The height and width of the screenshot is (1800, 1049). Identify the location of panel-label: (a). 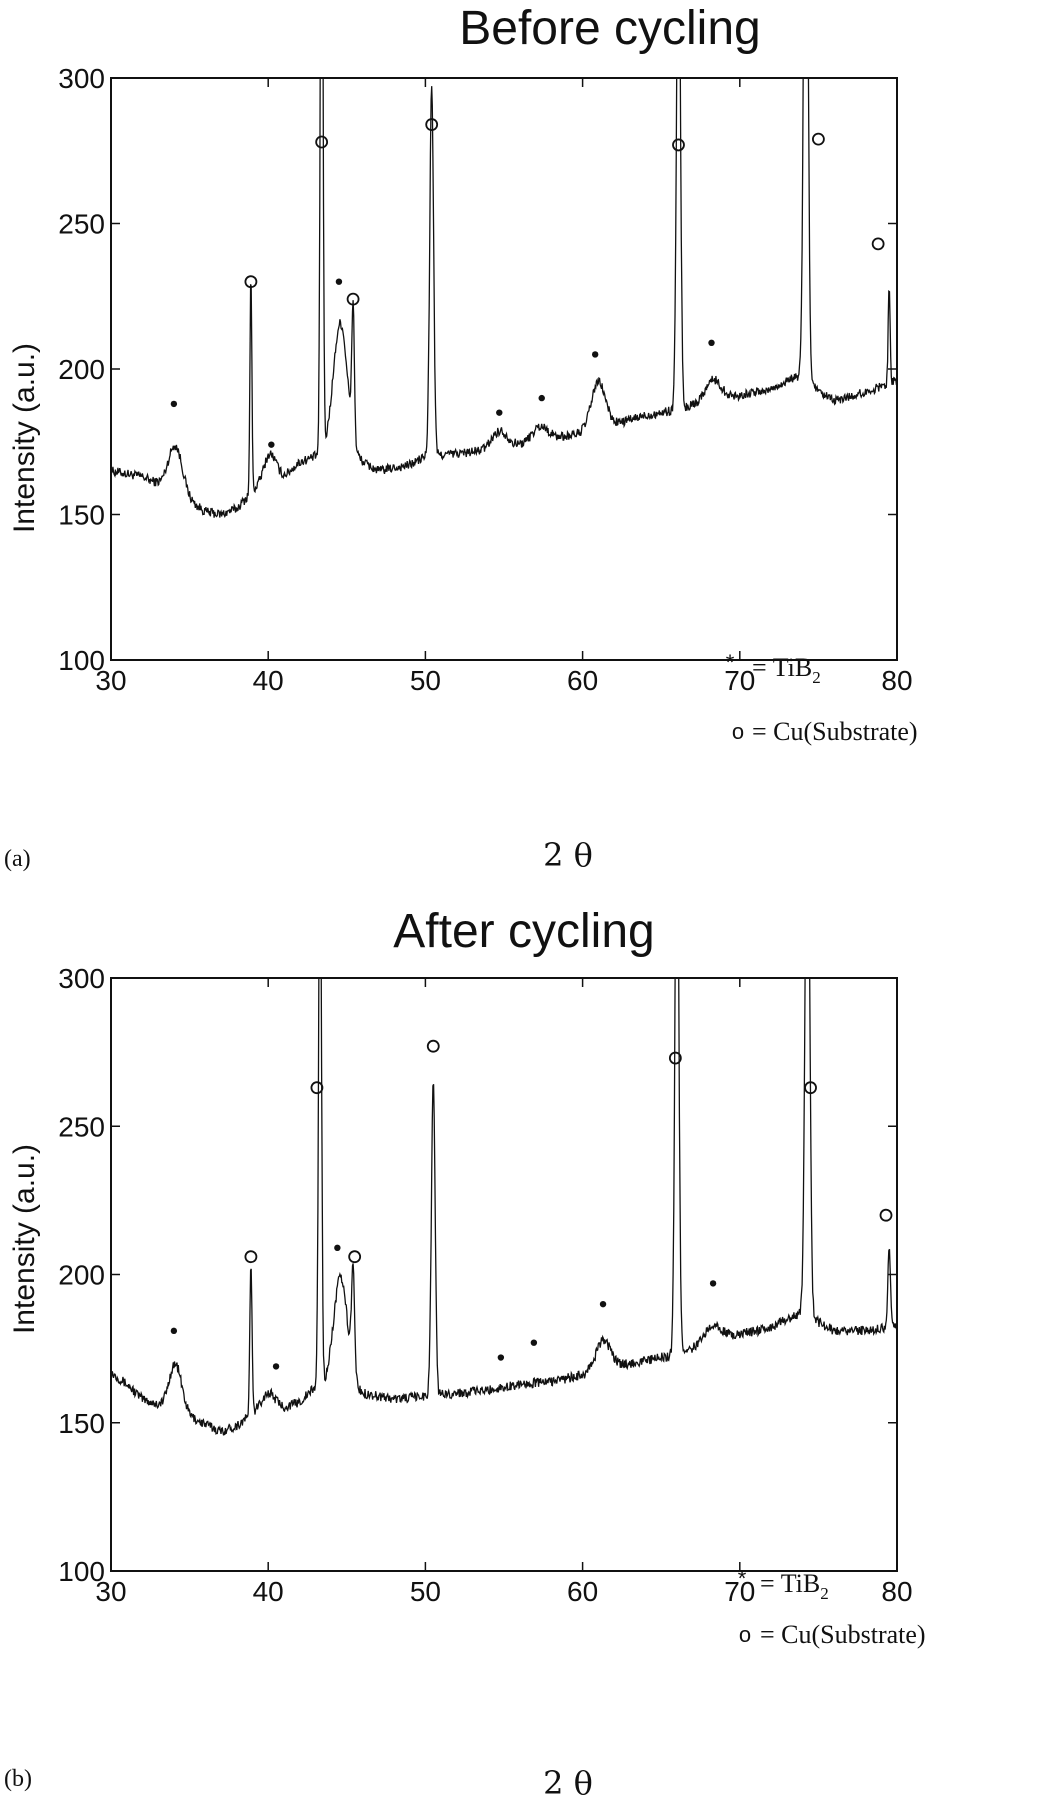
(17, 859).